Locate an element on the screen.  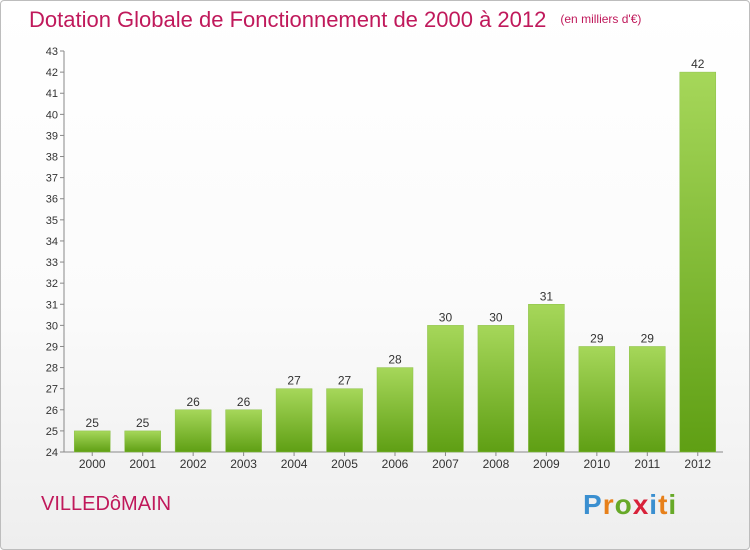
data-label-2005: 27 is located at coordinates (345, 381).